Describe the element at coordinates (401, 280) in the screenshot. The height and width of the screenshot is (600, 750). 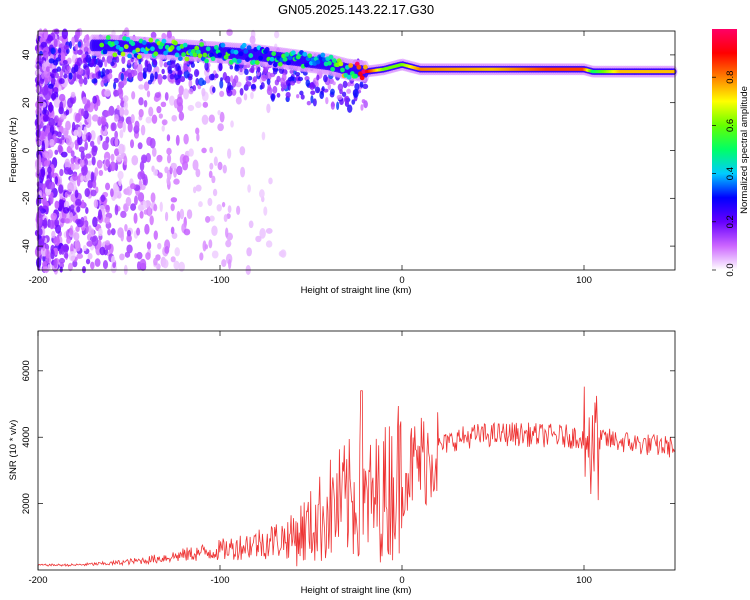
I see `x-tick-label: 0` at that location.